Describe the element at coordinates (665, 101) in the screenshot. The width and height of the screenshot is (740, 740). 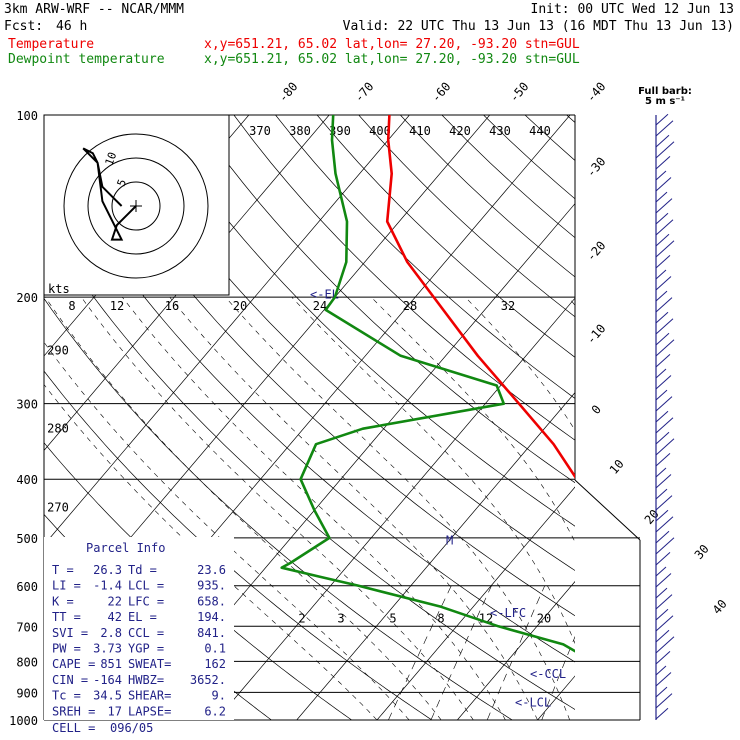
I see `barb-key-units: 5 m s⁻¹` at that location.